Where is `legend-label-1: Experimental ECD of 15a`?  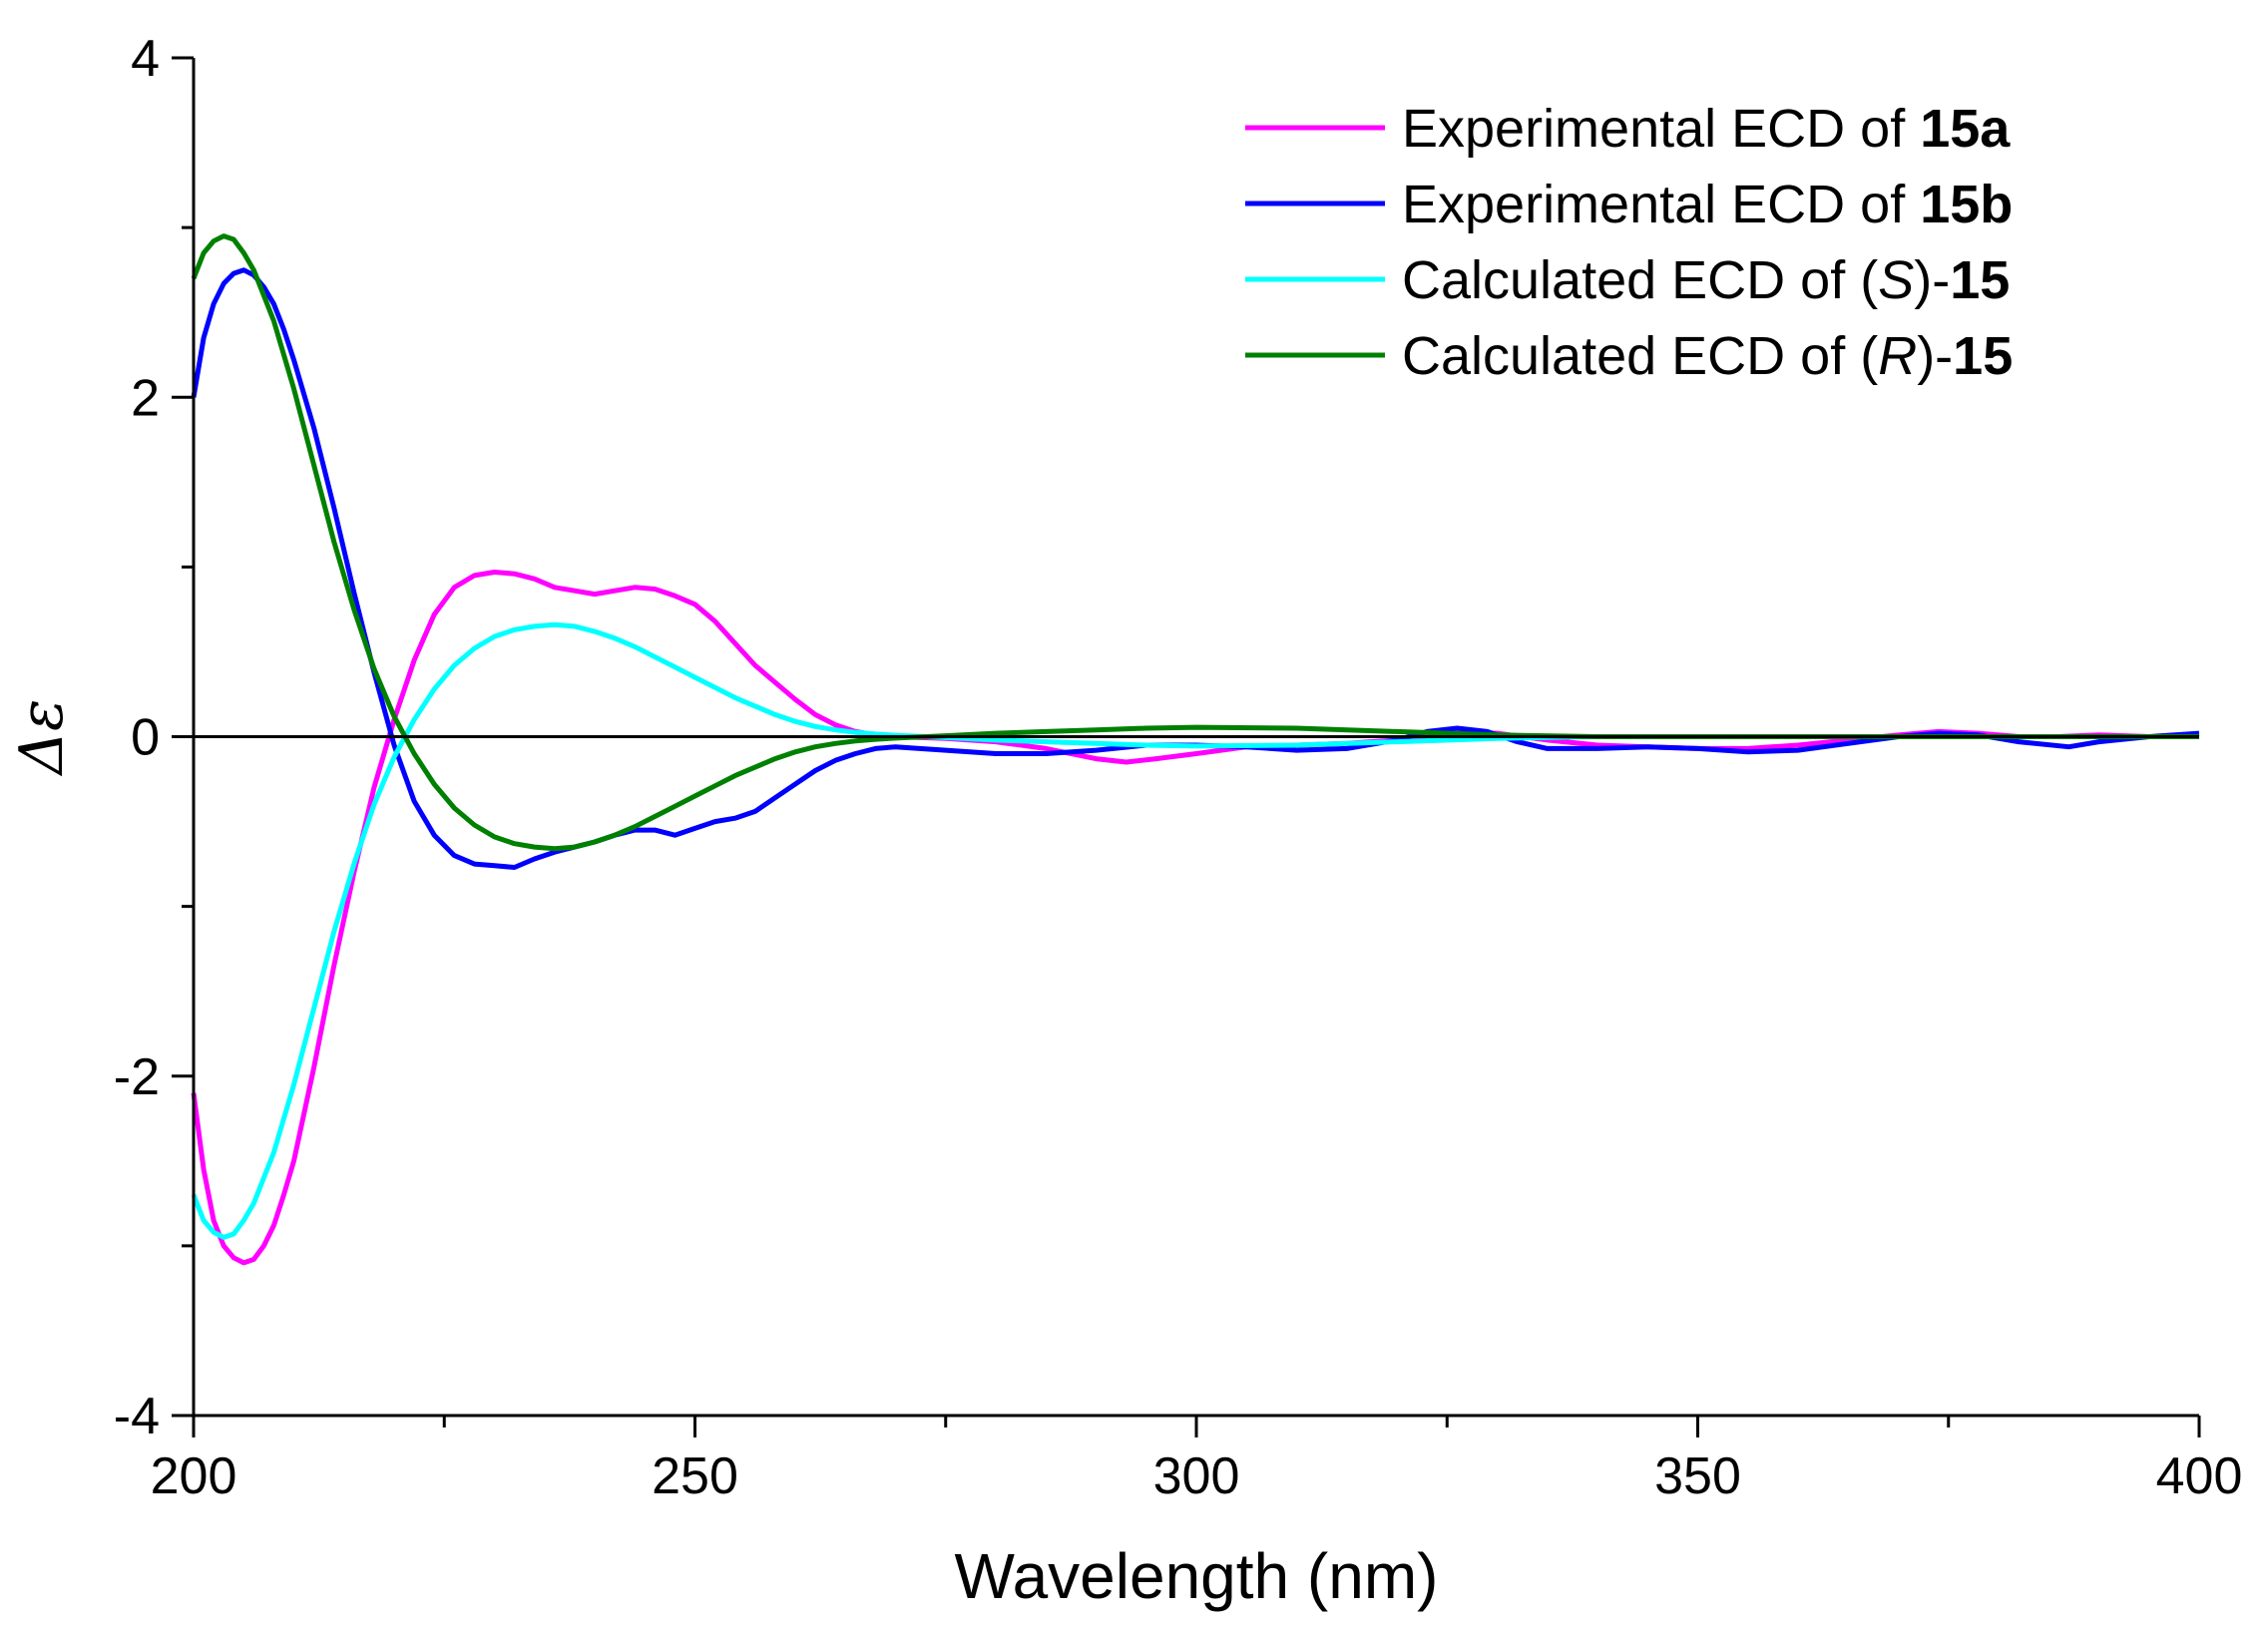
legend-label-1: Experimental ECD of 15a is located at coordinates (1706, 129).